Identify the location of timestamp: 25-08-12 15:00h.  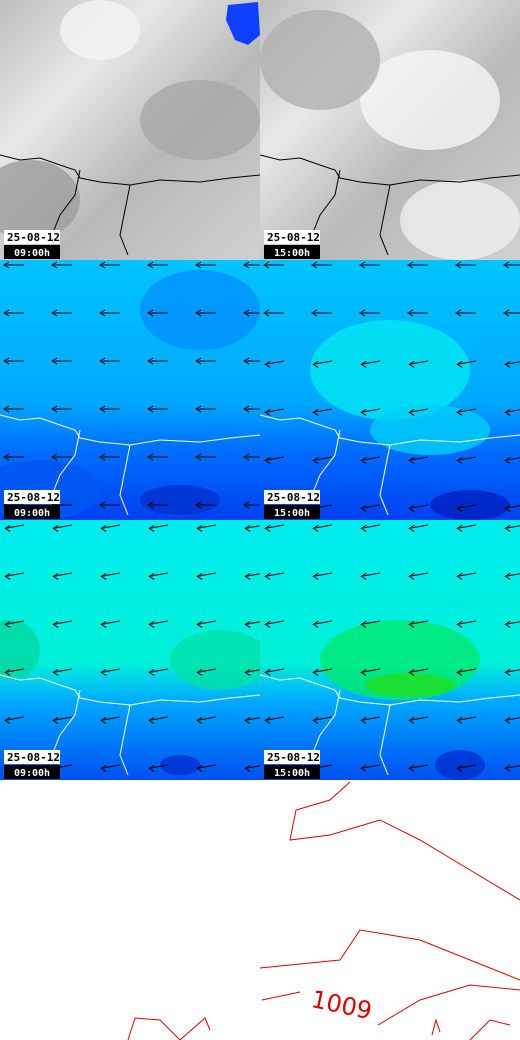
(292, 244).